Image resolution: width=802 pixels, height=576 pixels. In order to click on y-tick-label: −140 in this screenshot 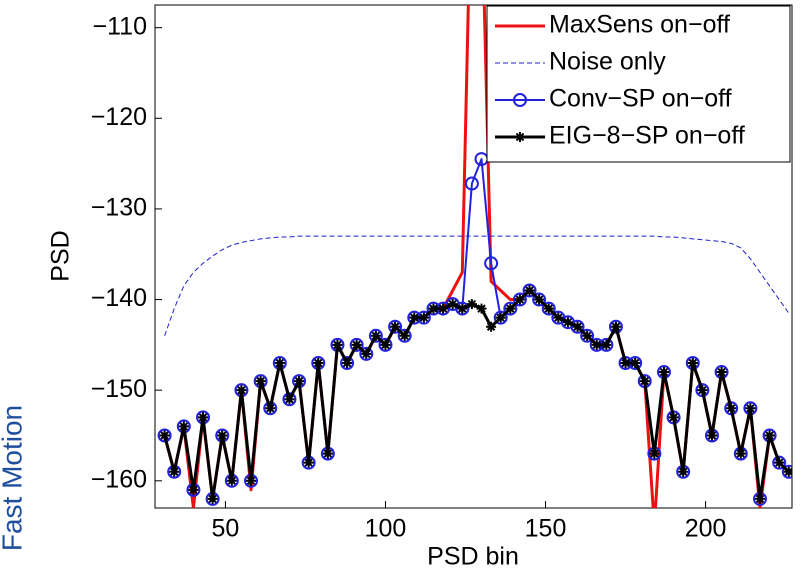, I will do `click(119, 298)`.